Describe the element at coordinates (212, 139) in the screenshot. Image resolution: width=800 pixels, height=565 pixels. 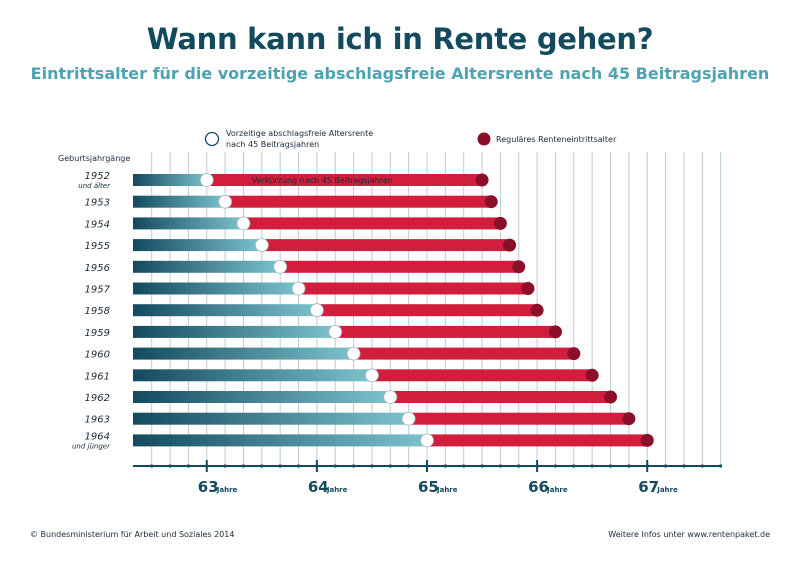
I see `legend-open-marker-icon` at that location.